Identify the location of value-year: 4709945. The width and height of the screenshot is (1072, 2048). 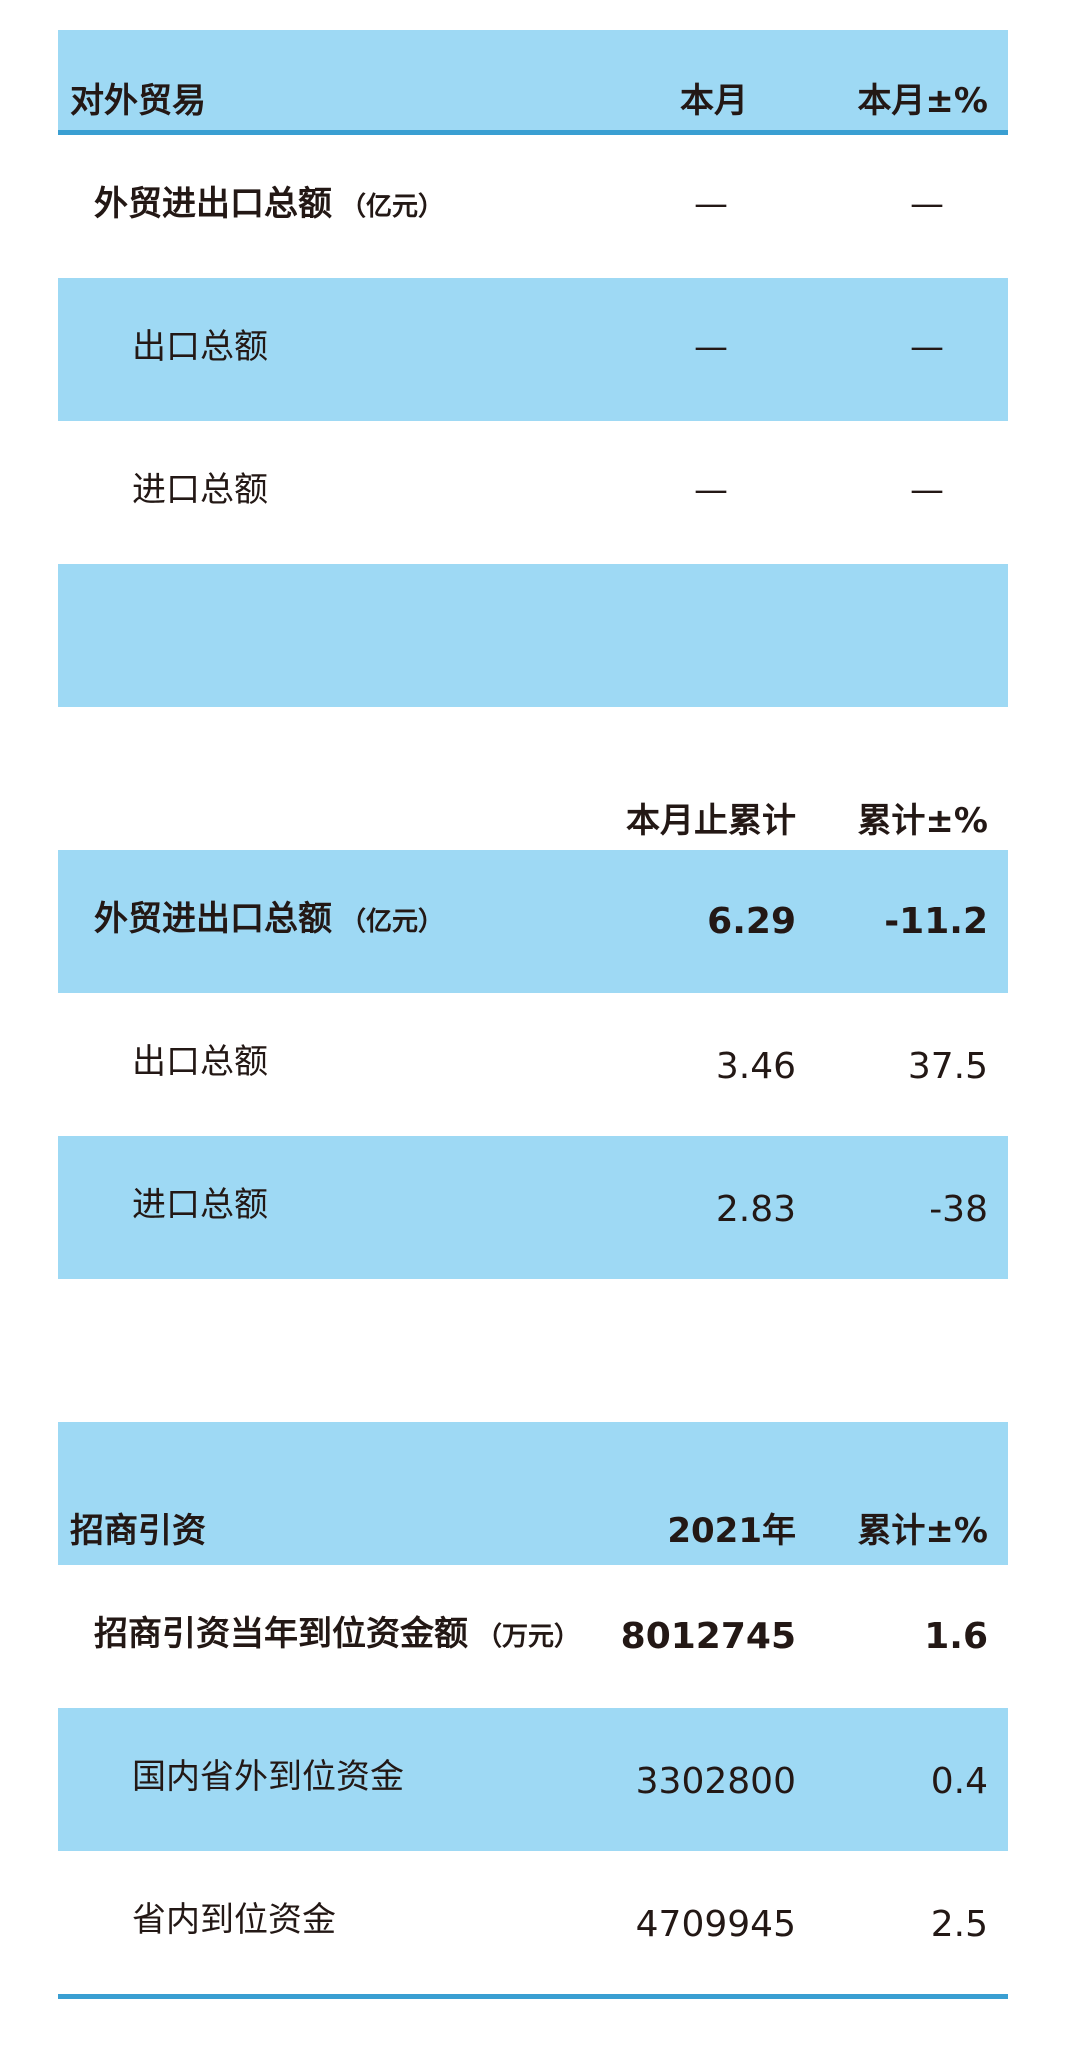
(715, 1924).